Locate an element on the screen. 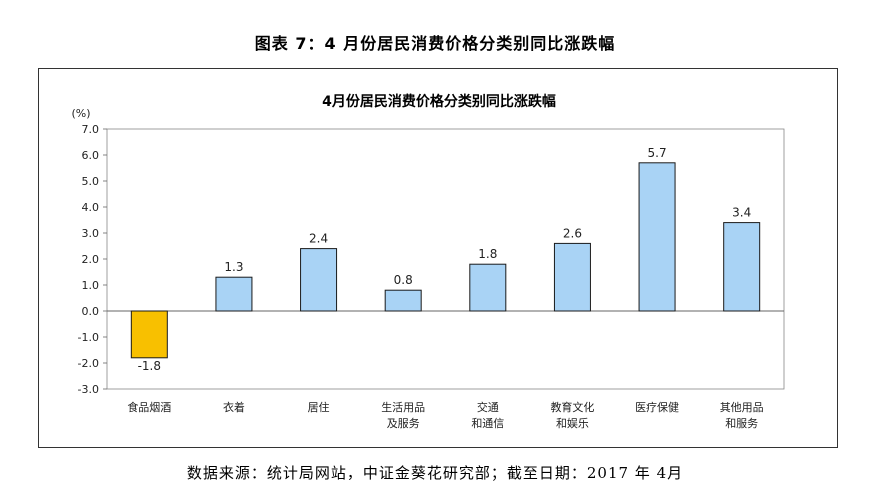 The image size is (870, 500). data-label: 2.4 is located at coordinates (318, 239).